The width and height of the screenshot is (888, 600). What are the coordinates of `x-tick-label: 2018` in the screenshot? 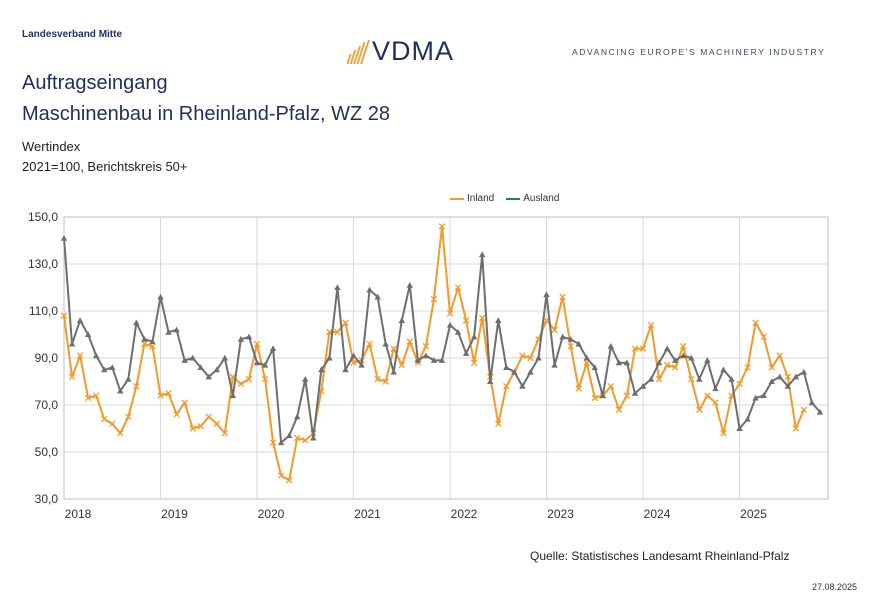 It's located at (78, 514).